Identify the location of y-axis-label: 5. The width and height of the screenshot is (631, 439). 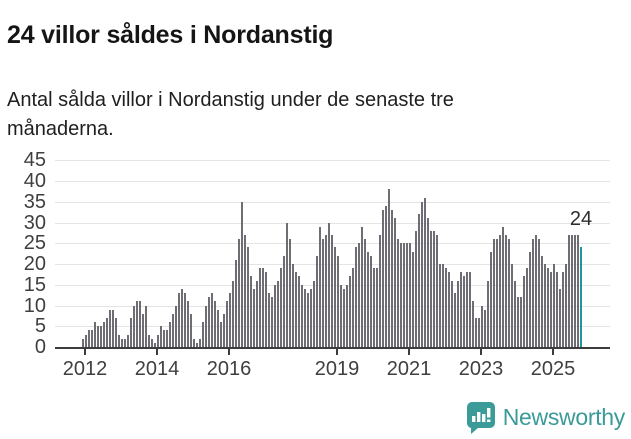
(40, 326).